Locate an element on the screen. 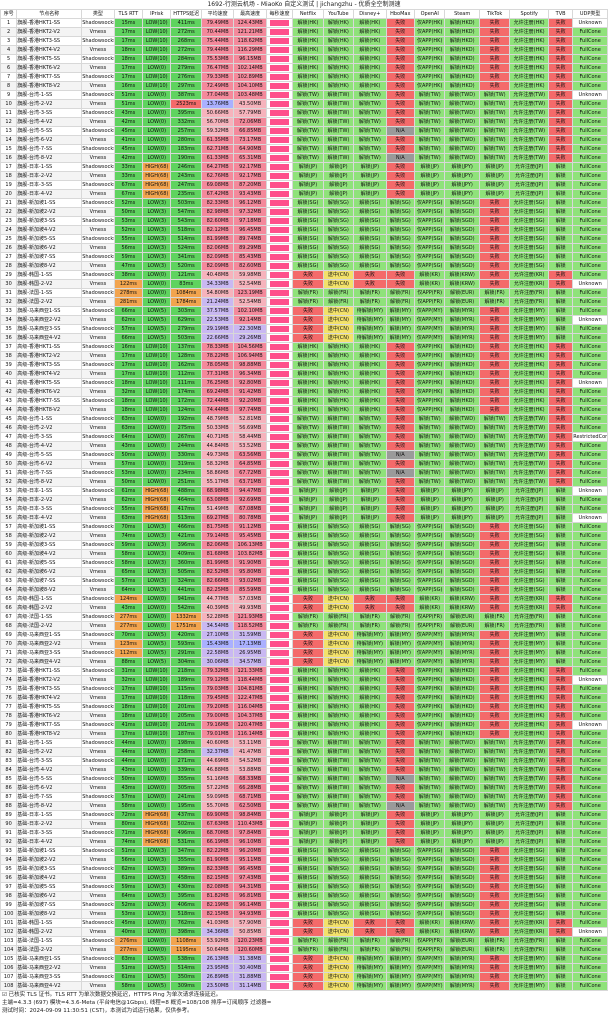 Image resolution: width=608 pixels, height=1024 pixels. node-name: 高级-香港HKT7-SS is located at coordinates (49, 401).